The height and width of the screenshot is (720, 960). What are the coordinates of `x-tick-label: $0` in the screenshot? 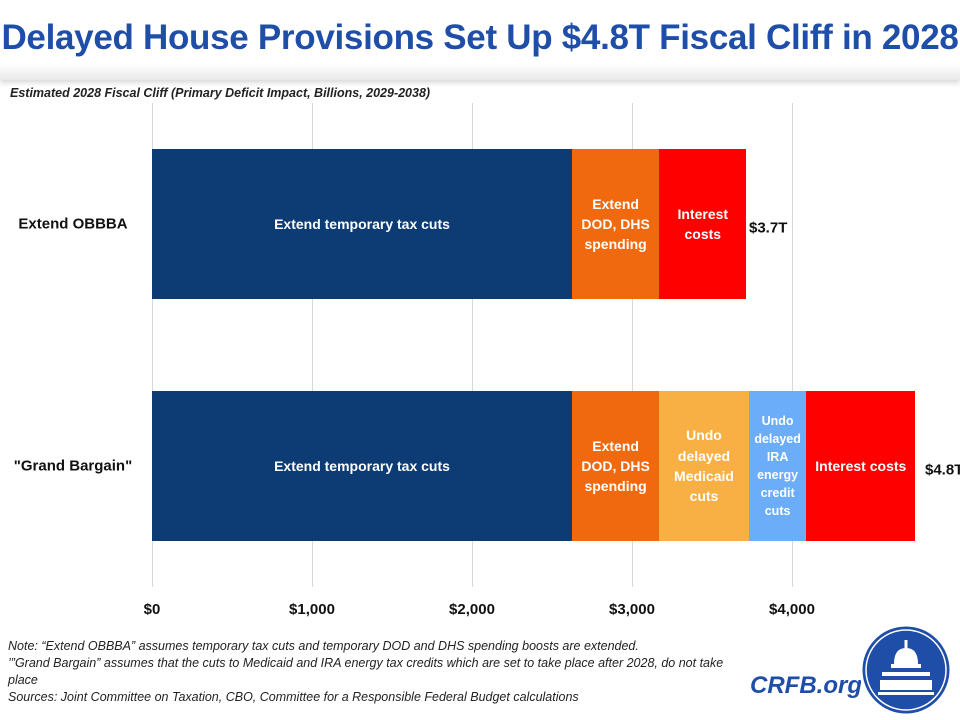 It's located at (152, 609).